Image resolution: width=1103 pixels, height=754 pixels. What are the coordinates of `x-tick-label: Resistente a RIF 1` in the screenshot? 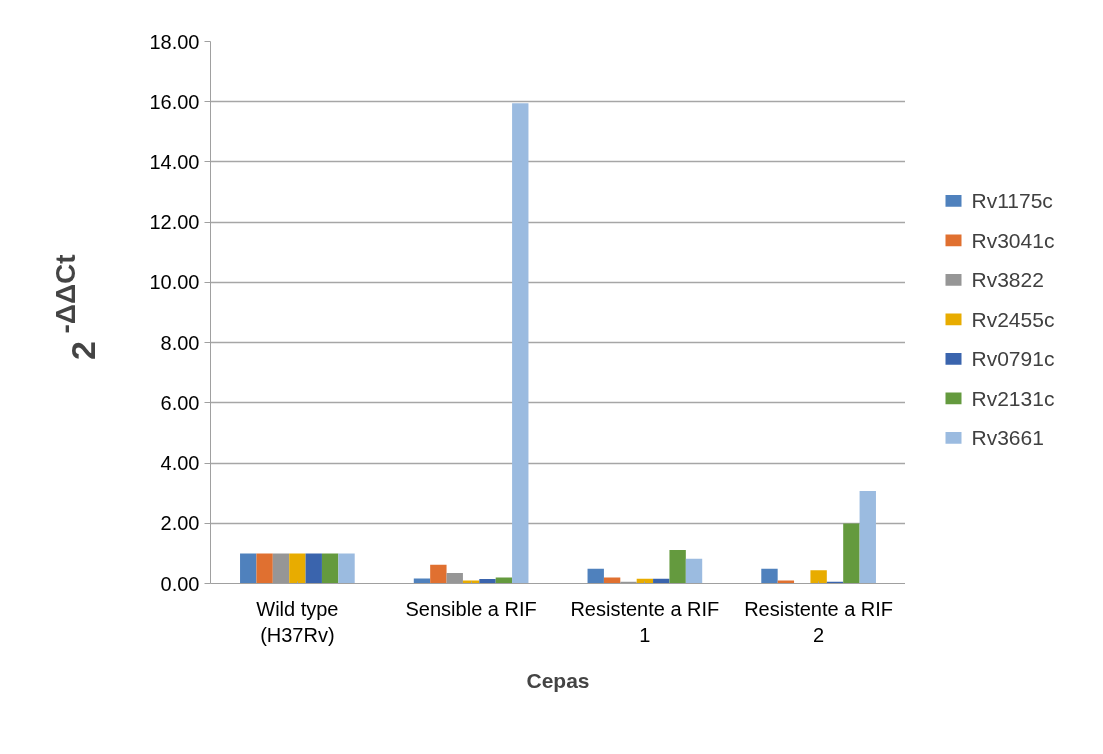 It's located at (645, 621).